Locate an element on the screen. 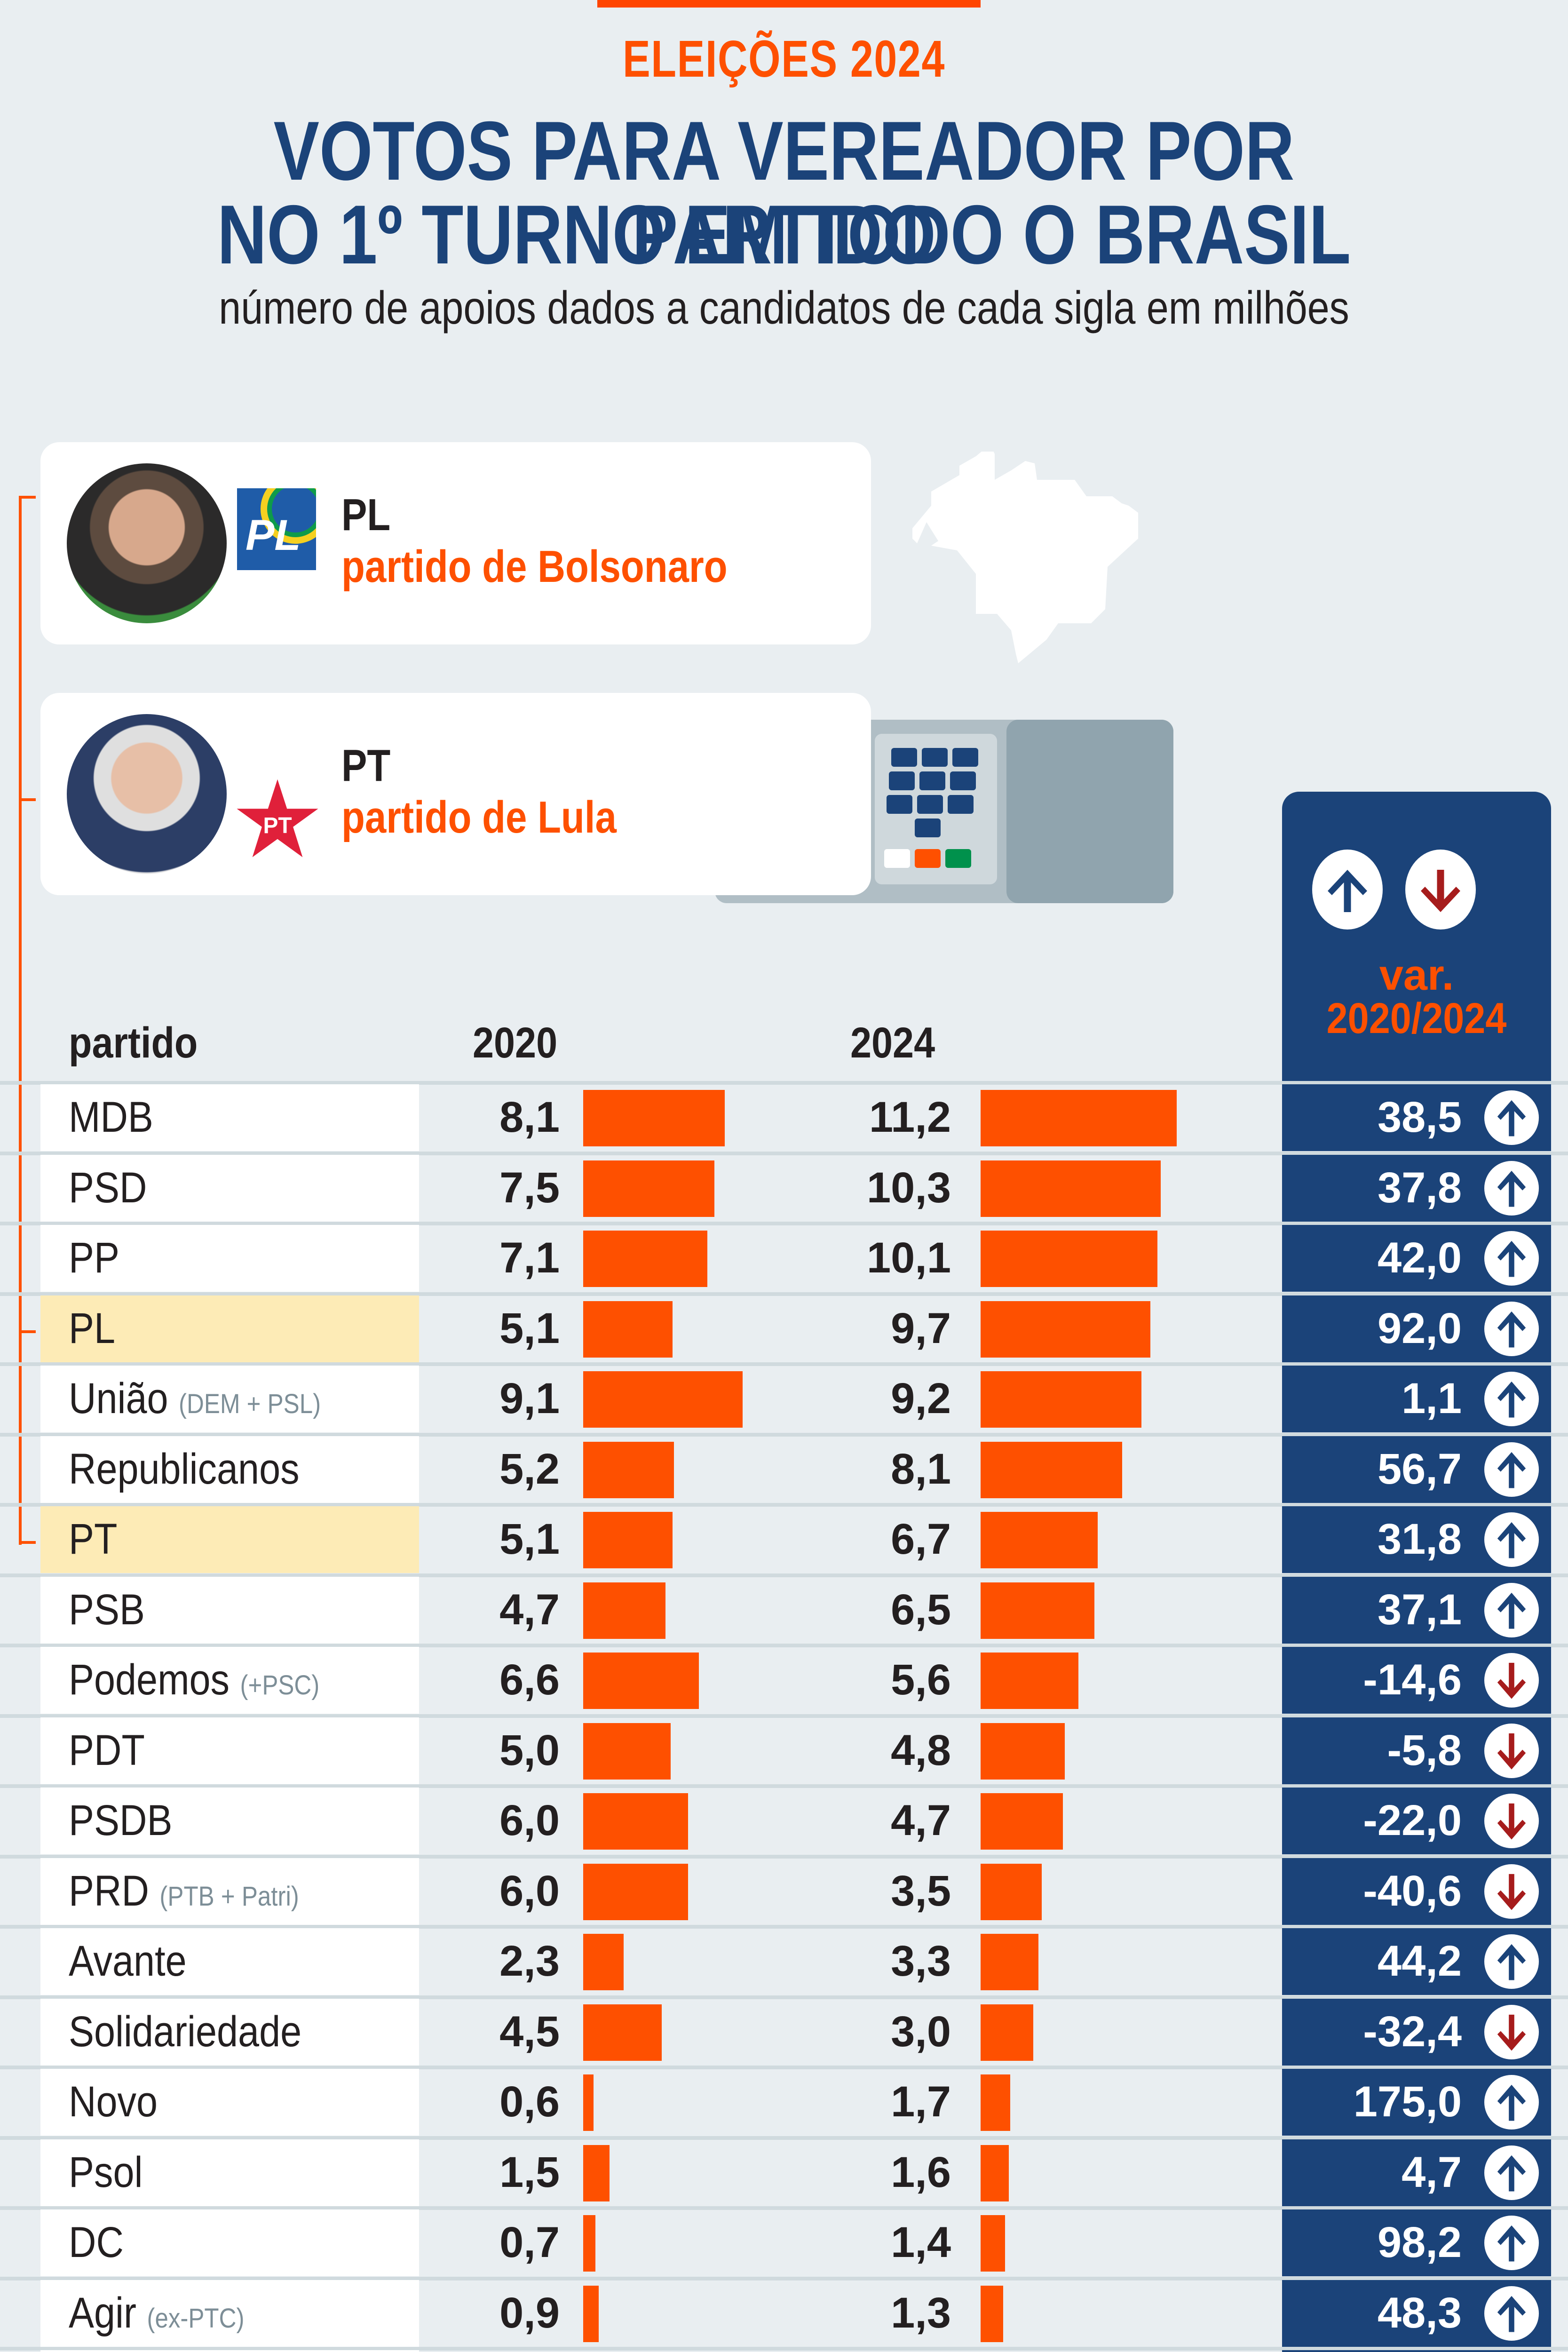 This screenshot has width=1568, height=2352. party-cell: Novo is located at coordinates (229, 2102).